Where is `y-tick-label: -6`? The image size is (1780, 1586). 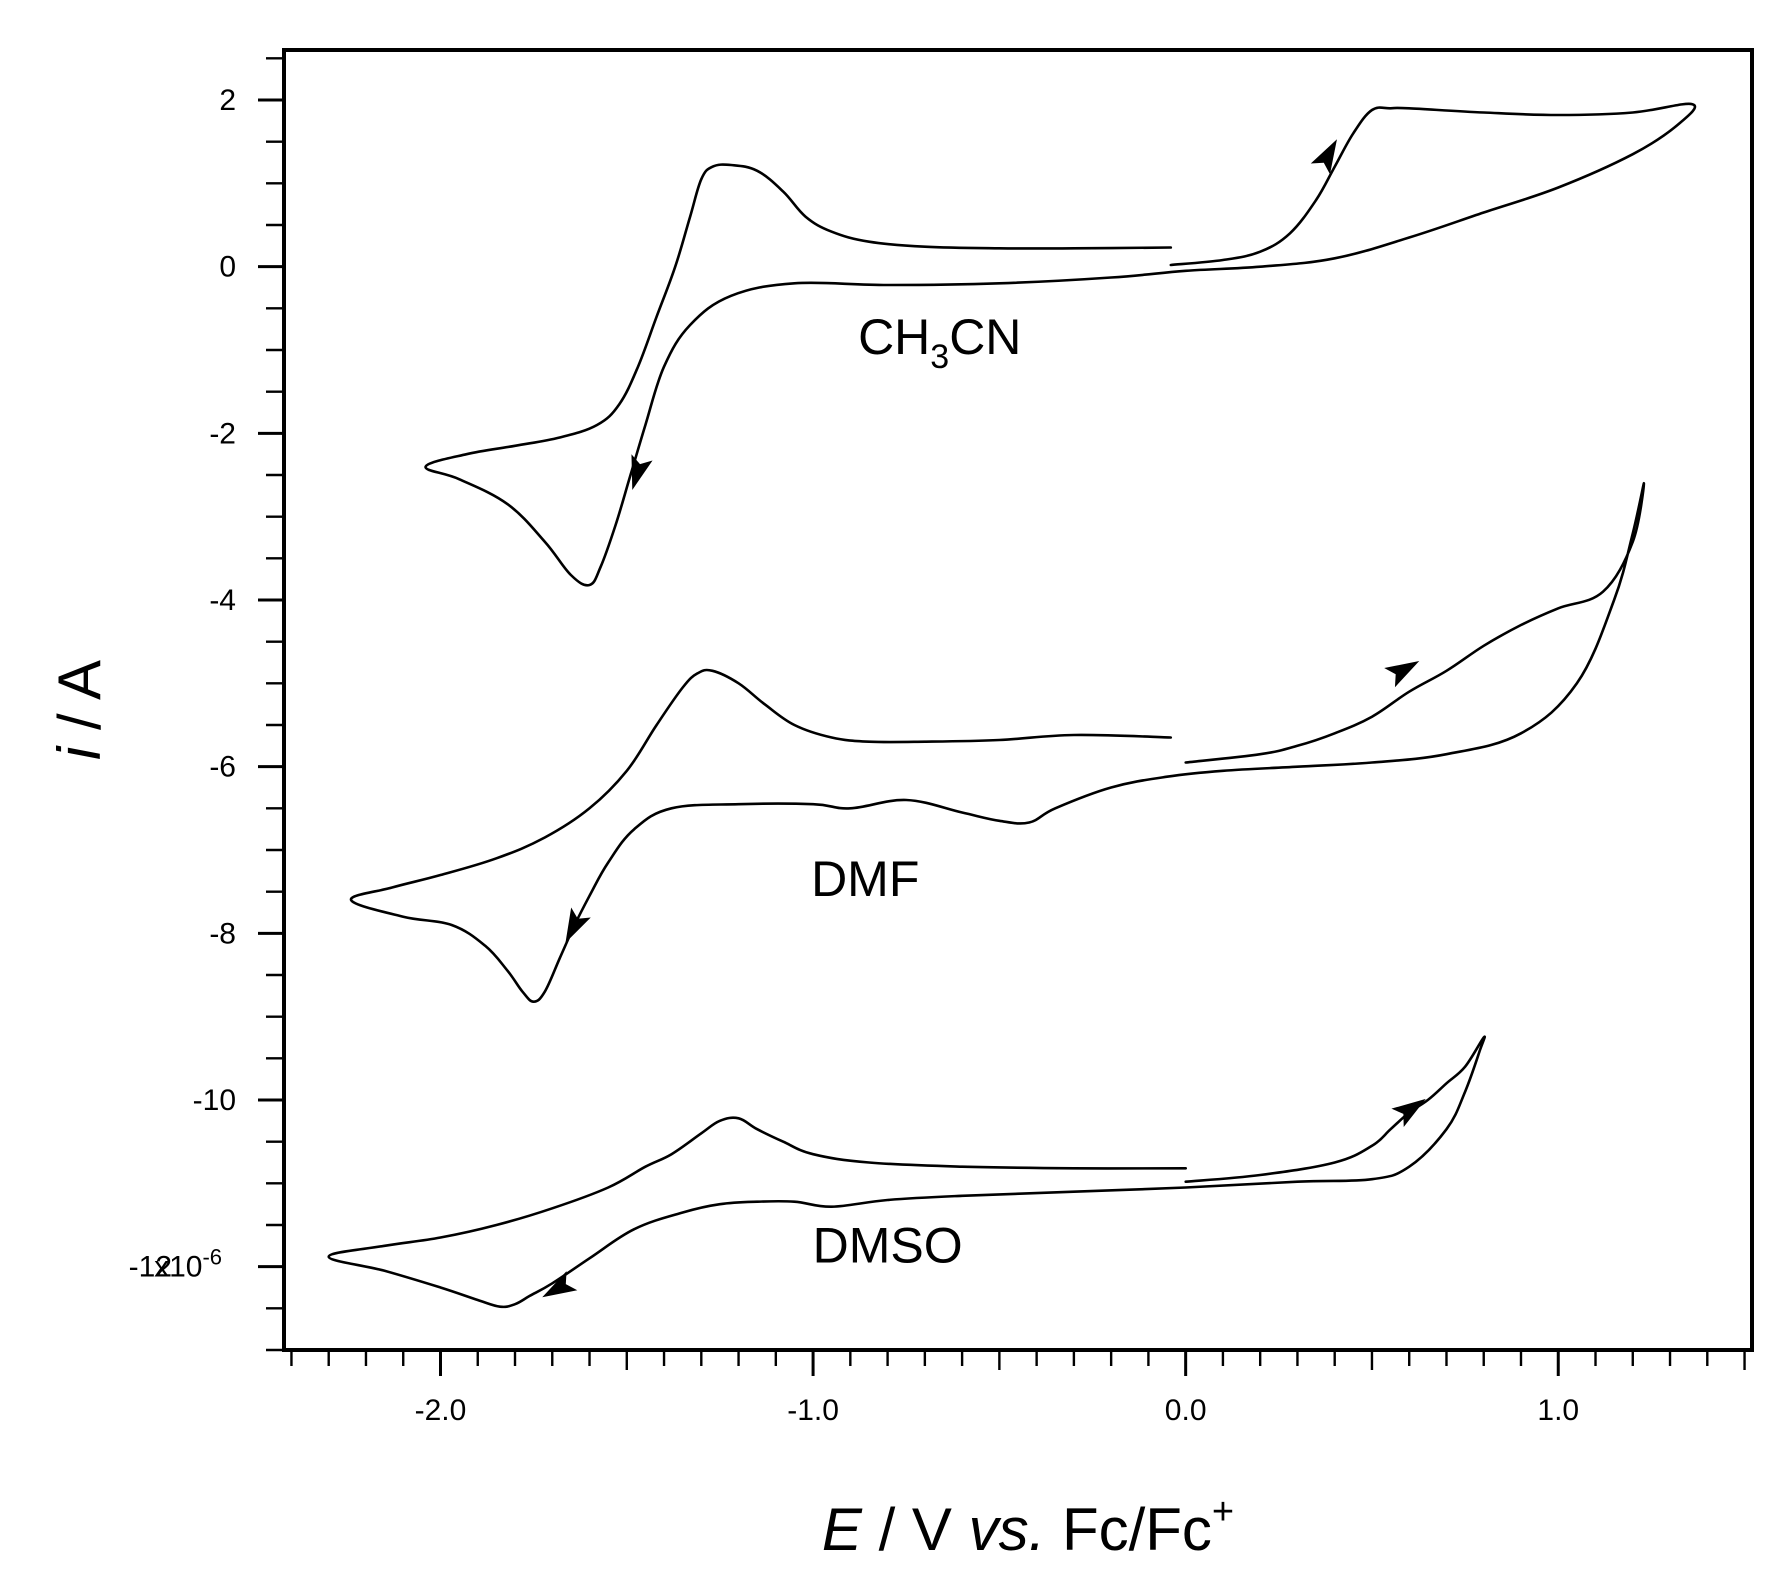 y-tick-label: -6 is located at coordinates (222, 767).